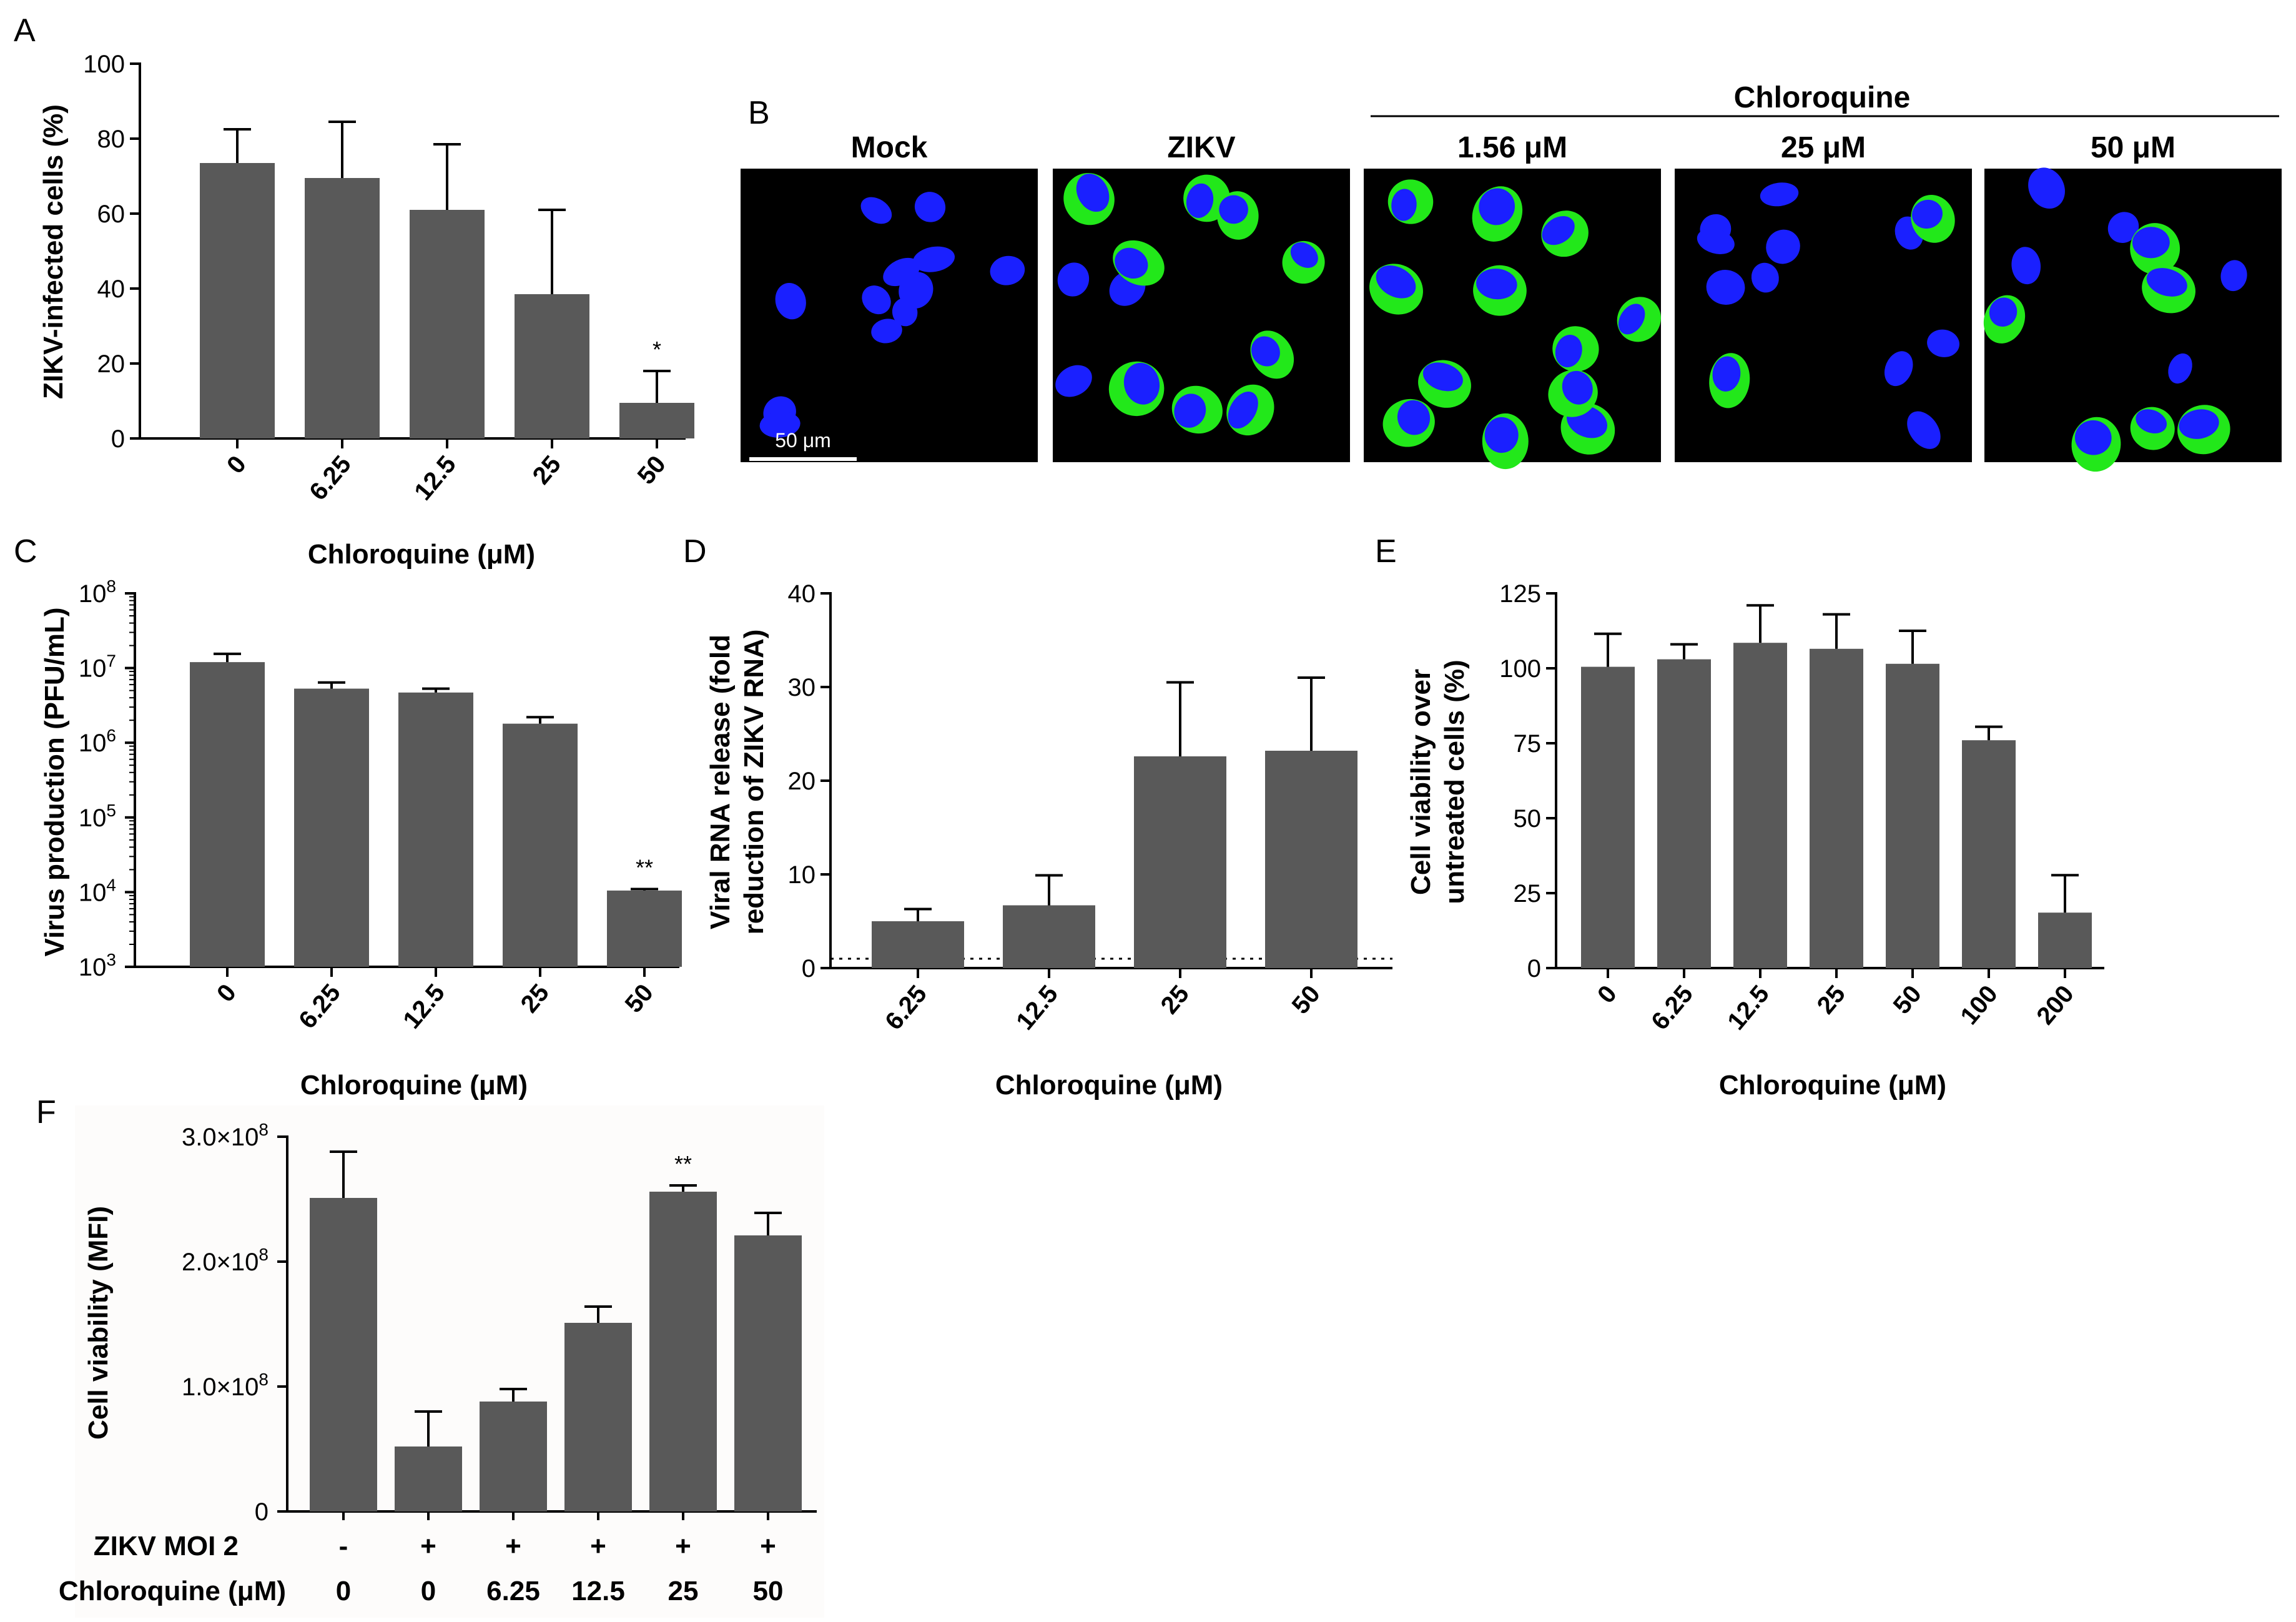 This screenshot has width=2296, height=1622. Describe the element at coordinates (118, 439) in the screenshot. I see `chart-a-y-tick-label: 0` at that location.